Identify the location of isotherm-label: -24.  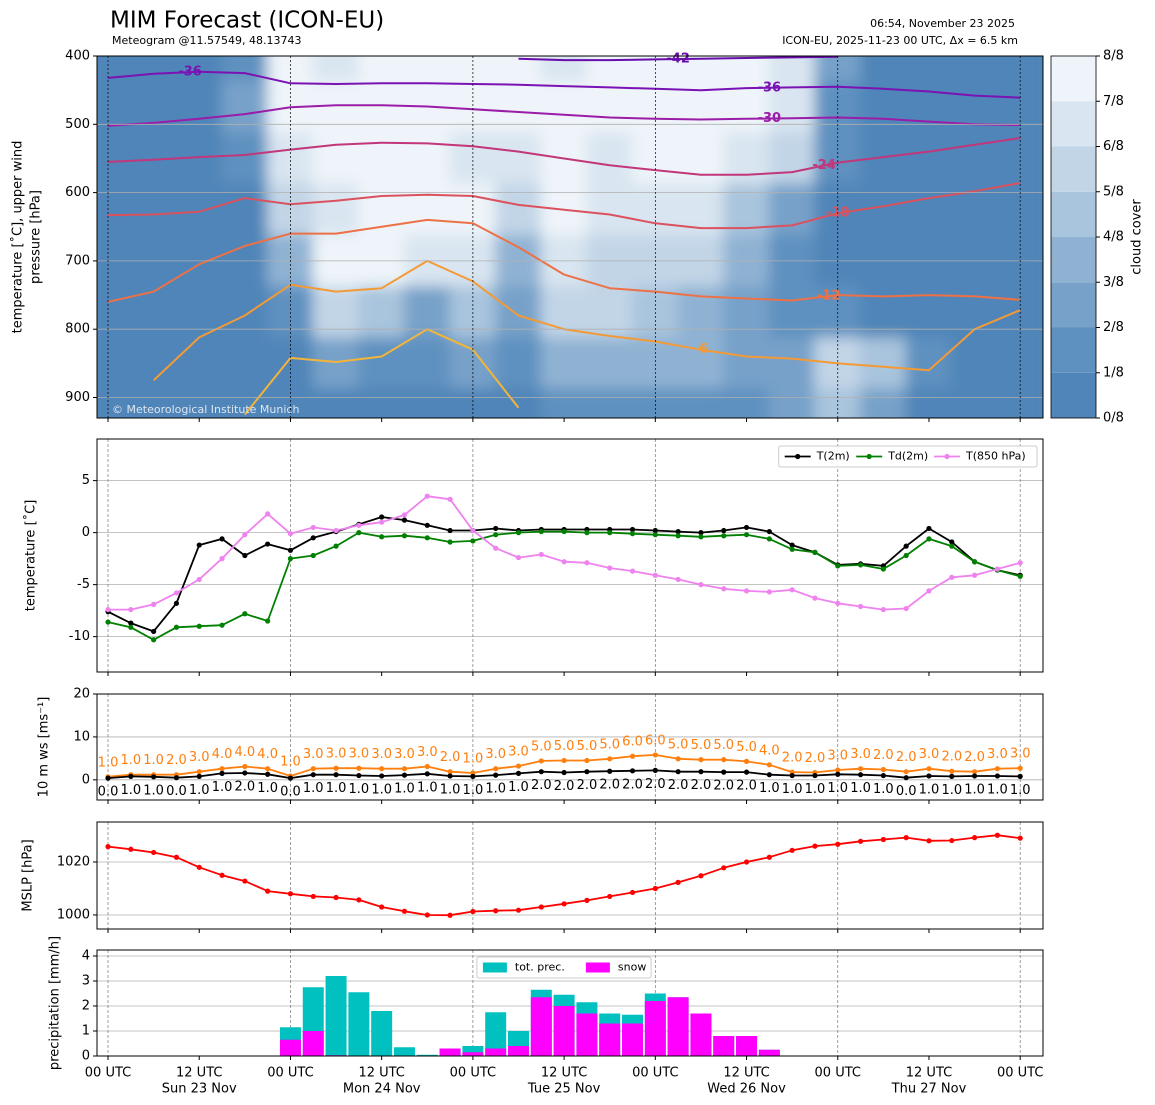
(824, 165).